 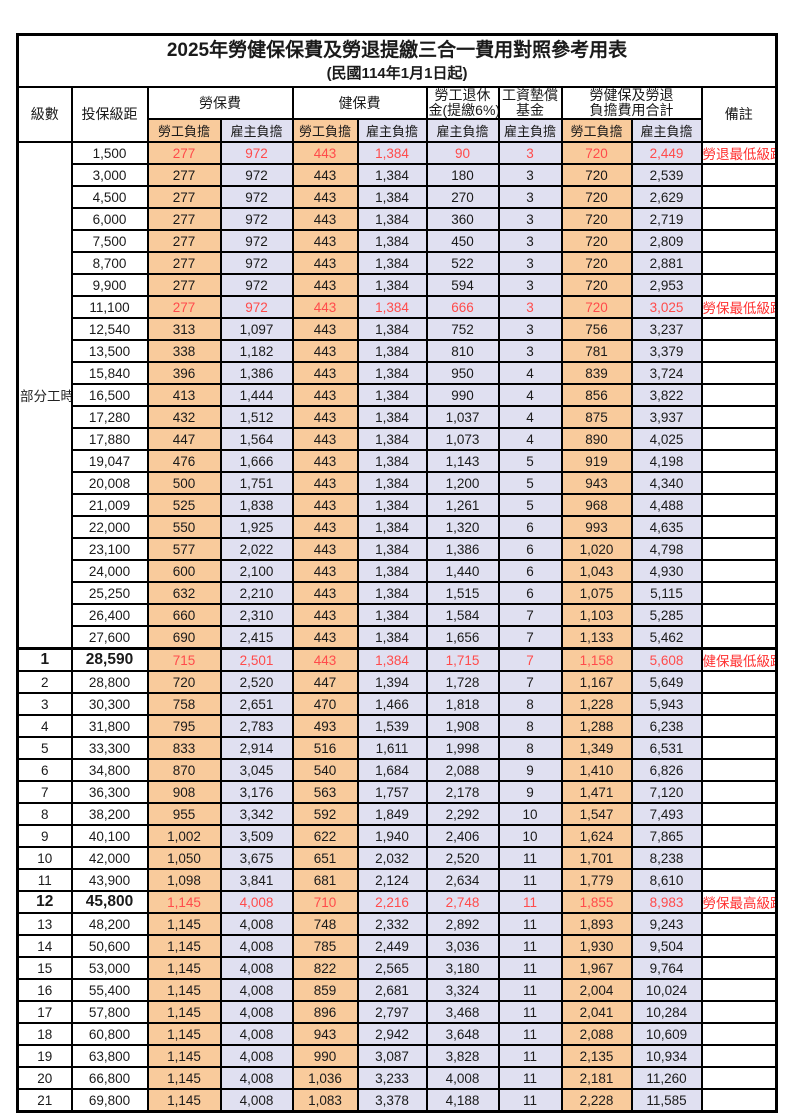 What do you see at coordinates (325, 682) in the screenshot?
I see `cell-health-employee: 447` at bounding box center [325, 682].